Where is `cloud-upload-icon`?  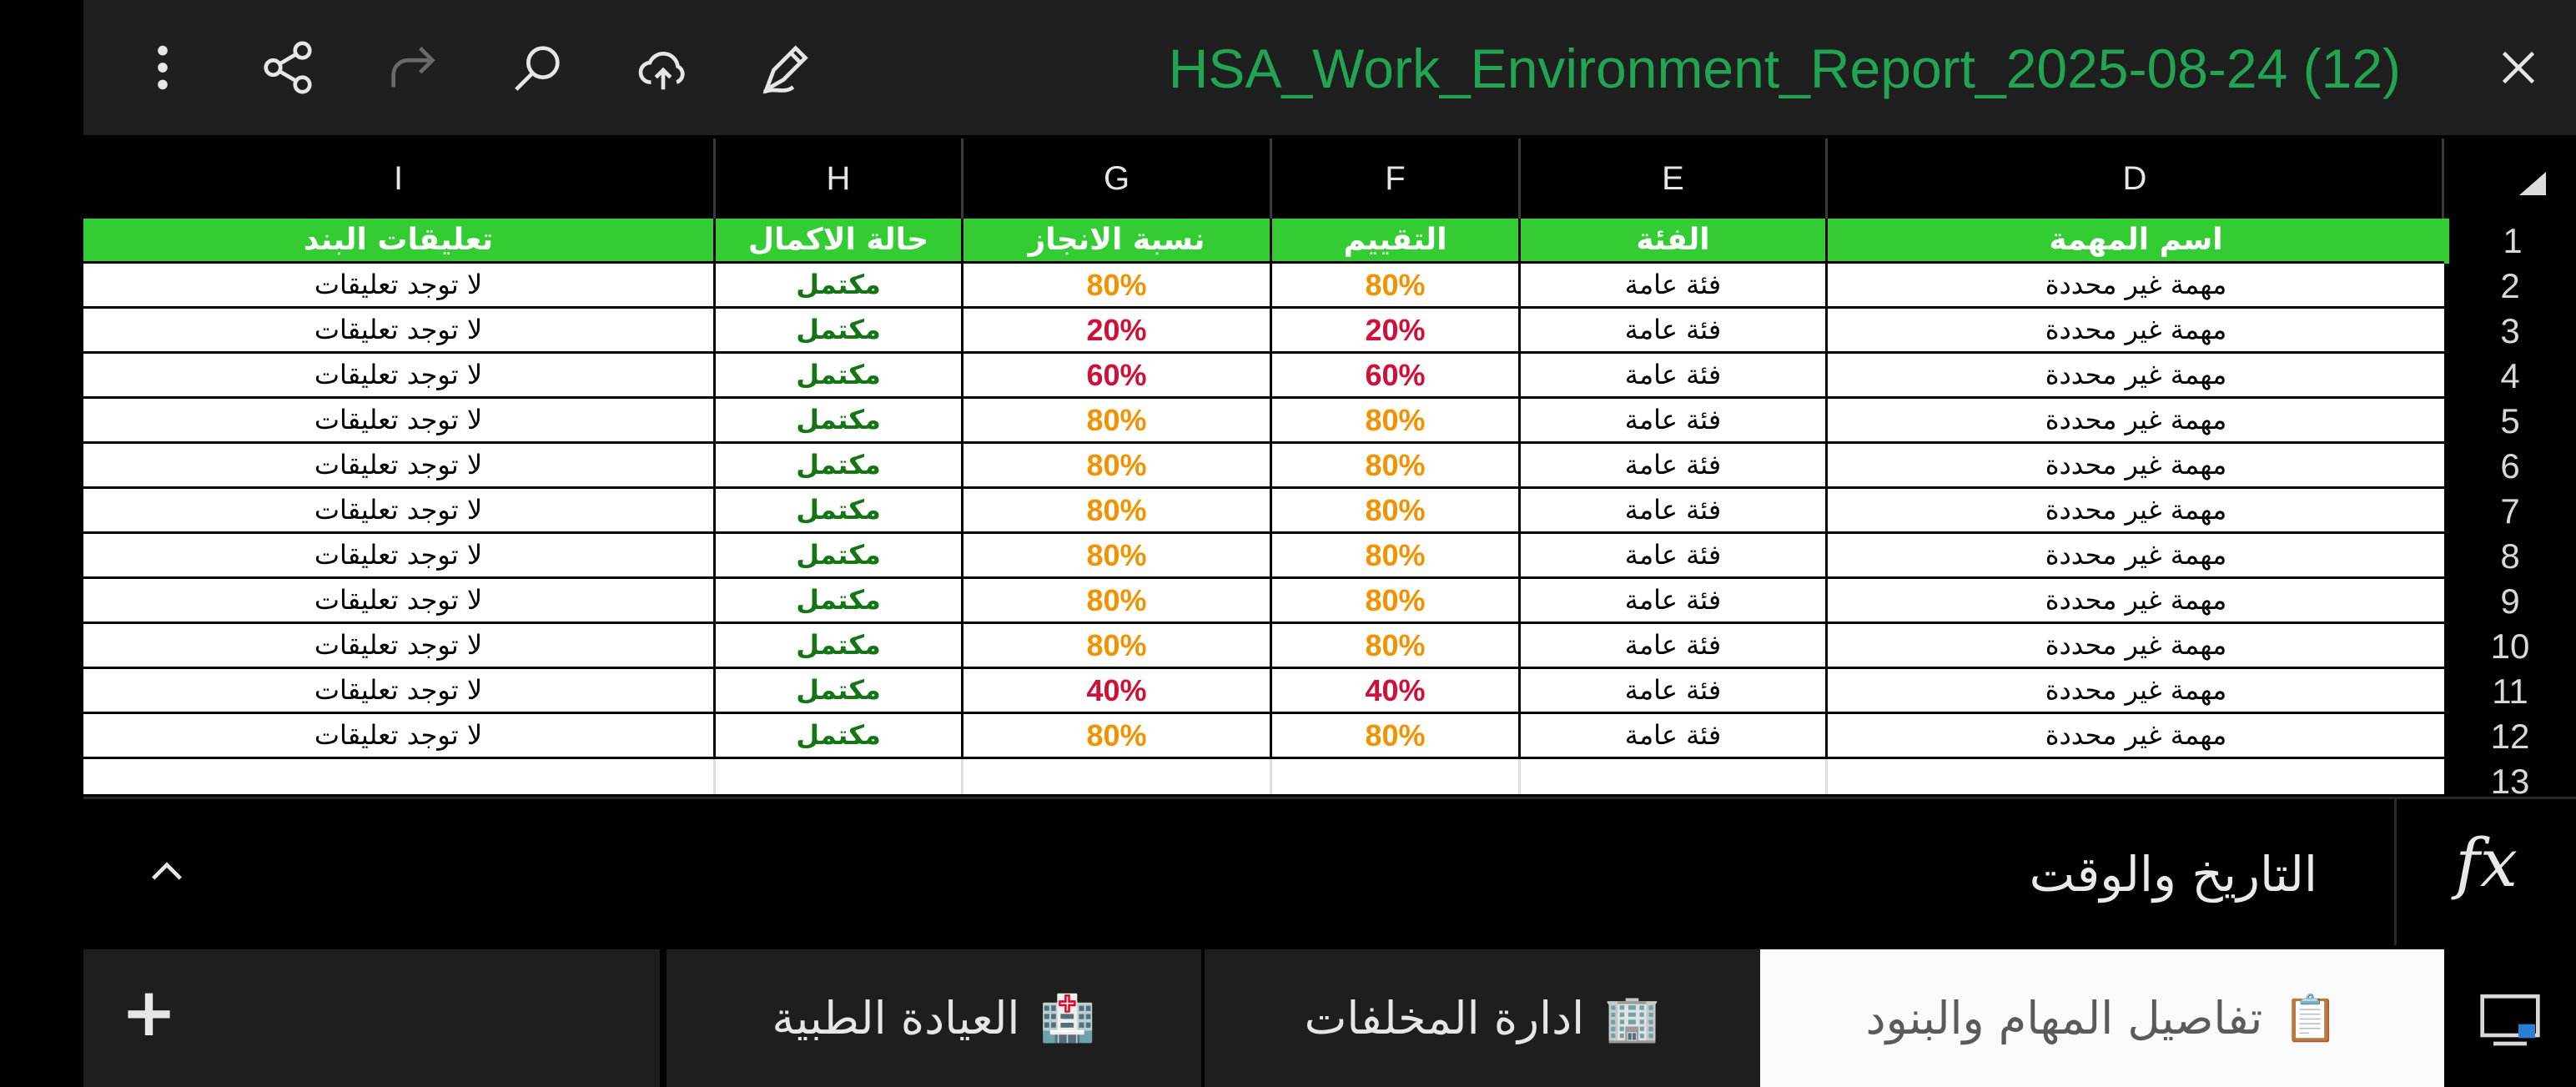
cloud-upload-icon is located at coordinates (663, 67).